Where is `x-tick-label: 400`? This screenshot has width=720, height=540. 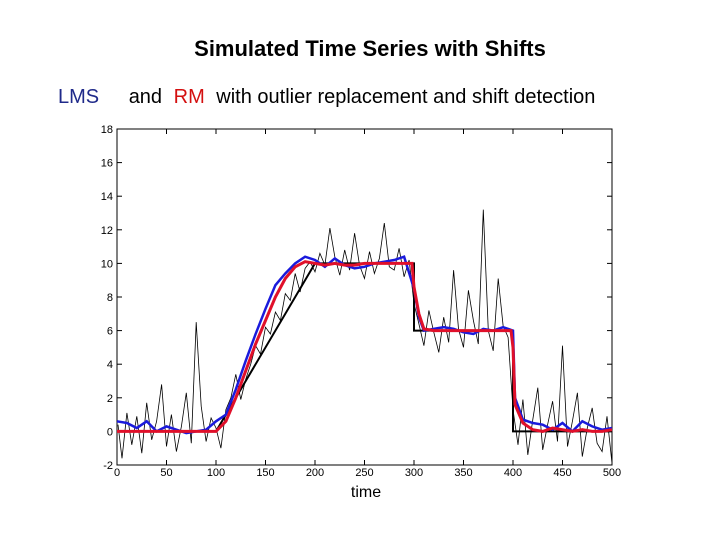 x-tick-label: 400 is located at coordinates (513, 473).